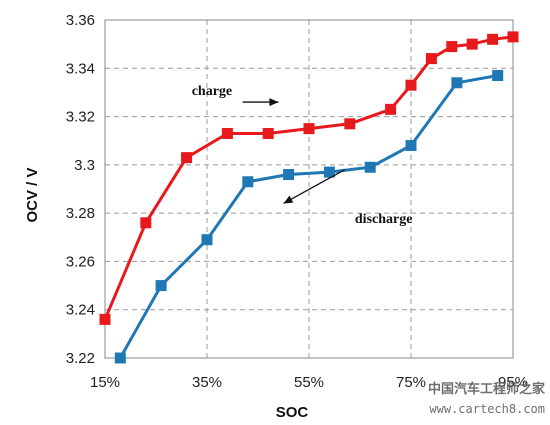 Image resolution: width=550 pixels, height=425 pixels. What do you see at coordinates (207, 382) in the screenshot?
I see `x-tick-label: 35%` at bounding box center [207, 382].